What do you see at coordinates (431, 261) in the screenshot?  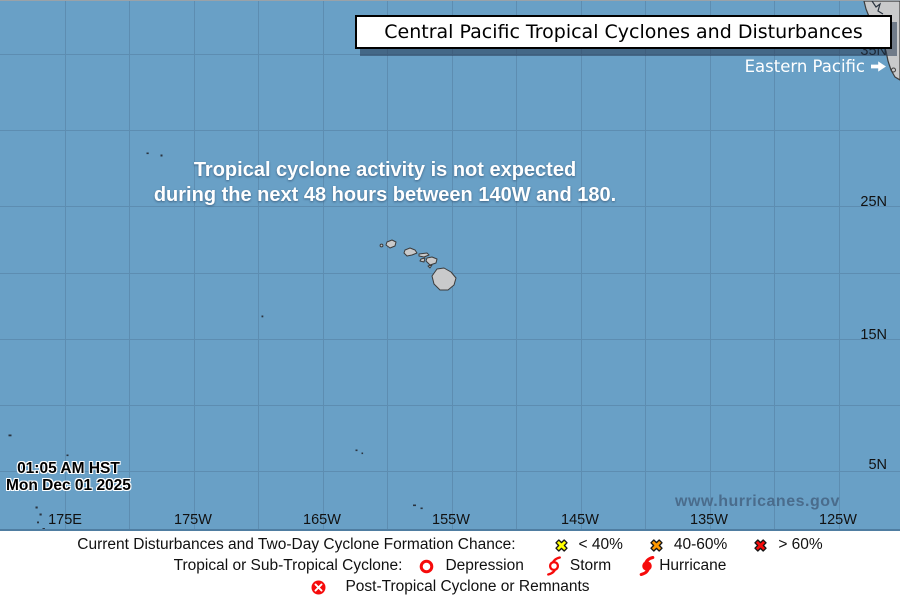 I see `island-maui` at bounding box center [431, 261].